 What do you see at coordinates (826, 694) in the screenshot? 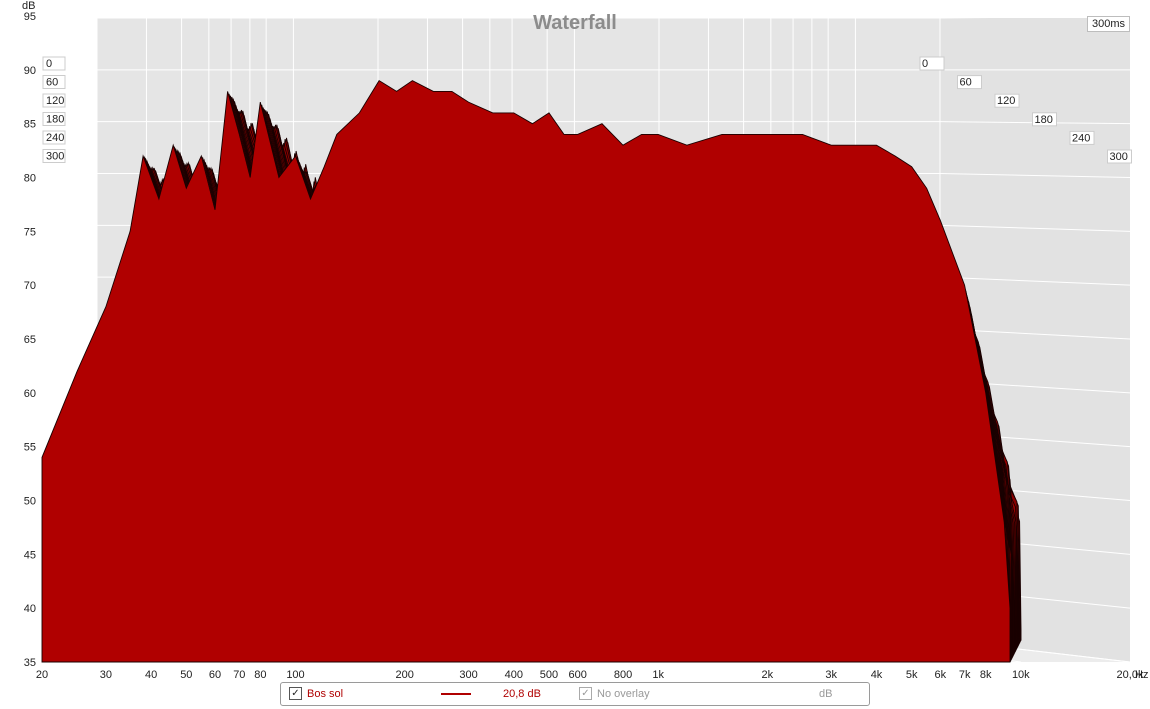
I see `overlay-unit: dB` at bounding box center [826, 694].